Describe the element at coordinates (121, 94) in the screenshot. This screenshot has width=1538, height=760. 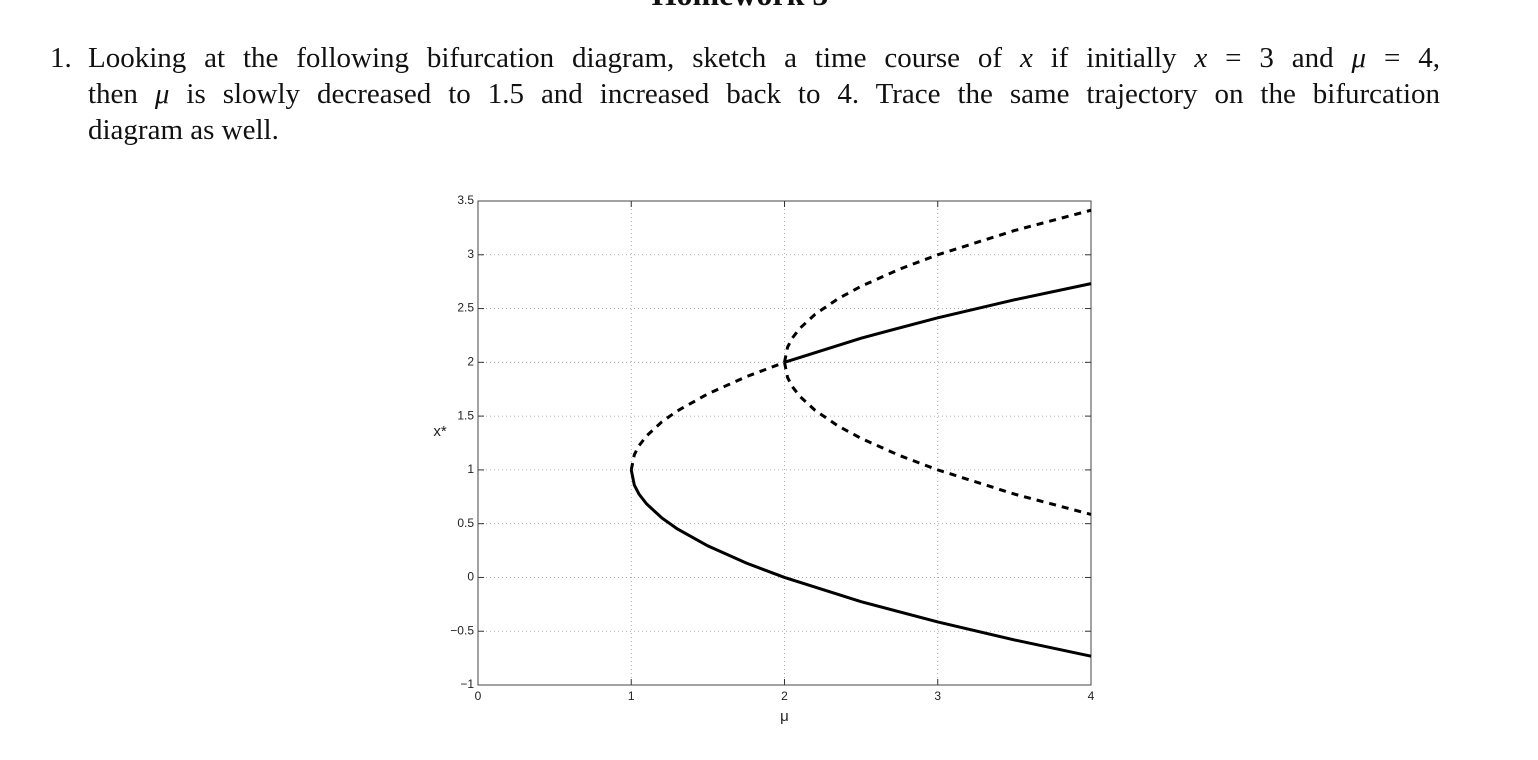
I see `text: then` at that location.